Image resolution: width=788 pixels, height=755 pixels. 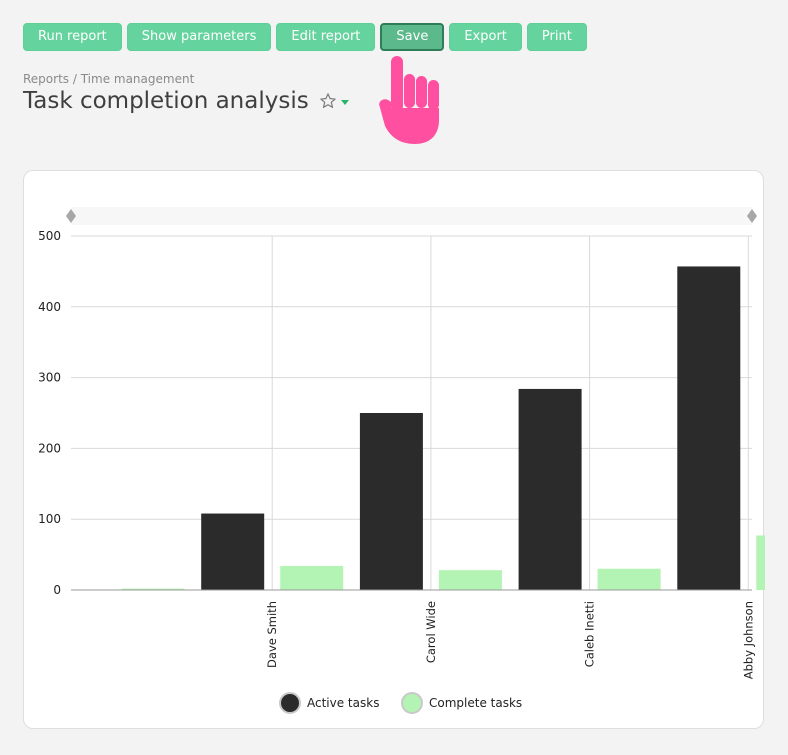 I want to click on y-tick-label: 400, so click(x=49, y=307).